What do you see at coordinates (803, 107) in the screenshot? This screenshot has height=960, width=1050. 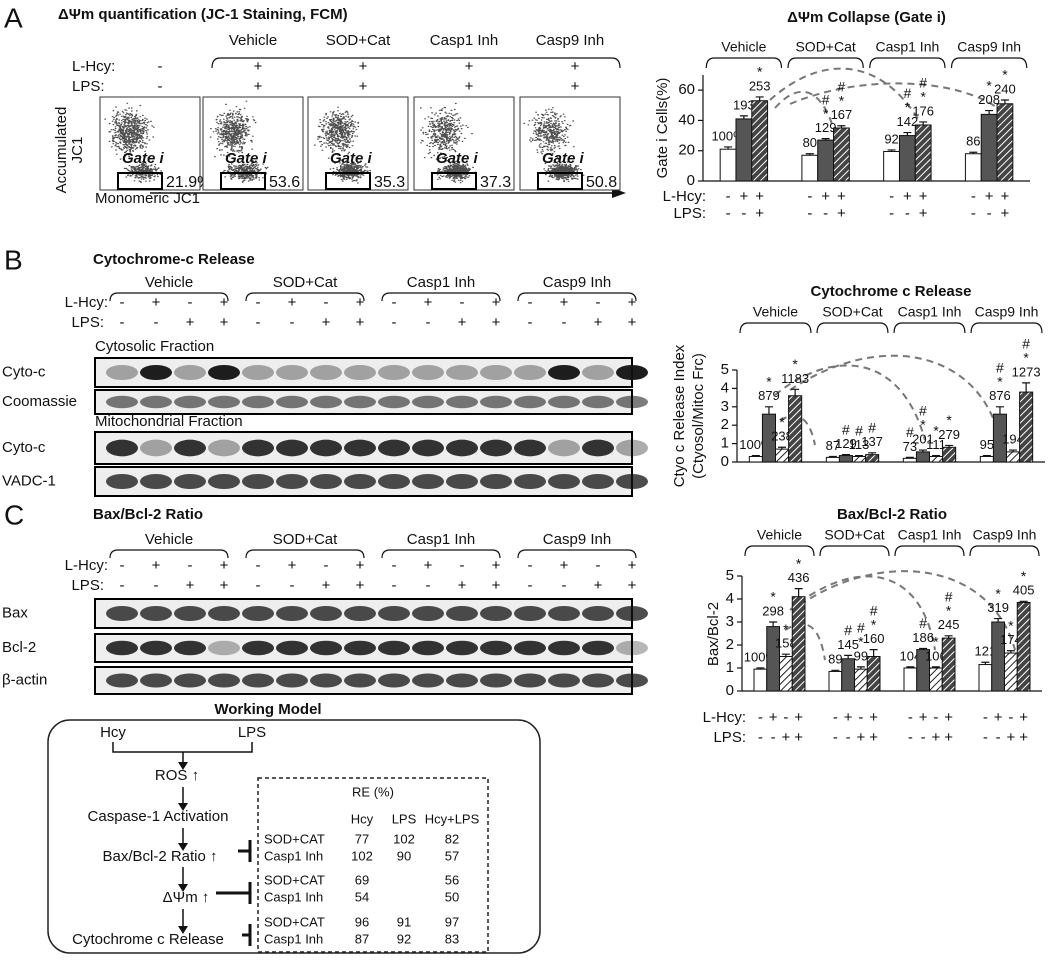 I see `arc` at bounding box center [803, 107].